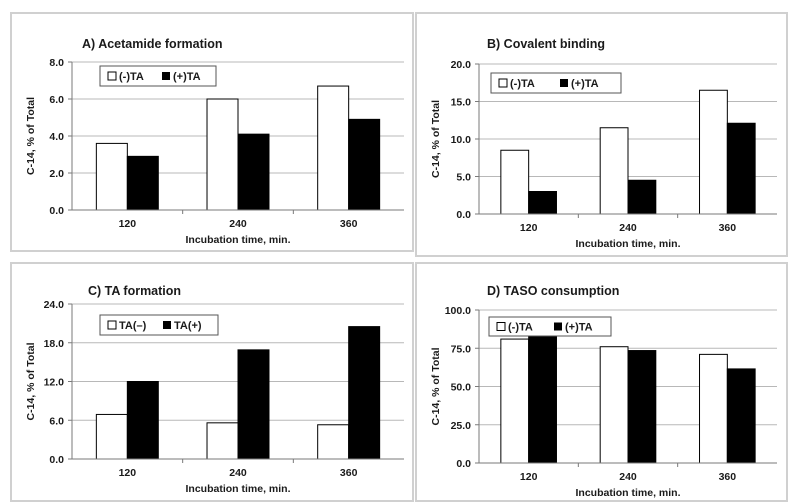  I want to click on y-tick-labels: 0.0 25.0 50.0 75.0 100.0, so click(458, 387).